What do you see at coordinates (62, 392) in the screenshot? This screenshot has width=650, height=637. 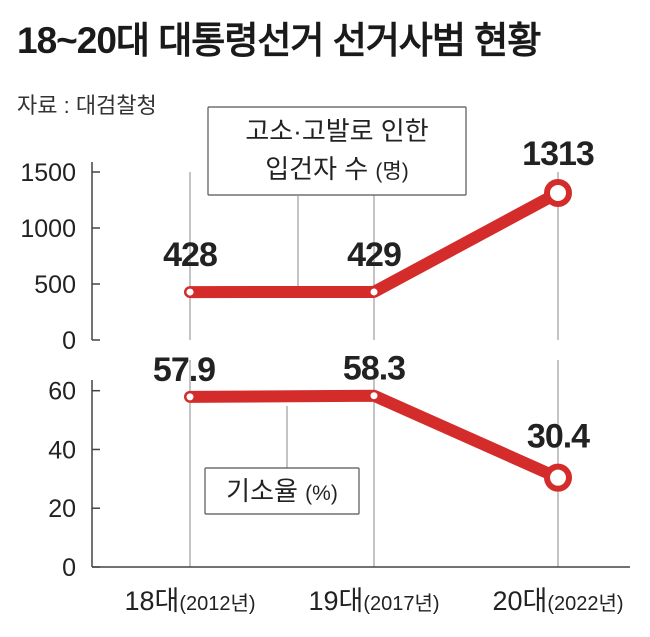 I see `y-tick-label: 60` at bounding box center [62, 392].